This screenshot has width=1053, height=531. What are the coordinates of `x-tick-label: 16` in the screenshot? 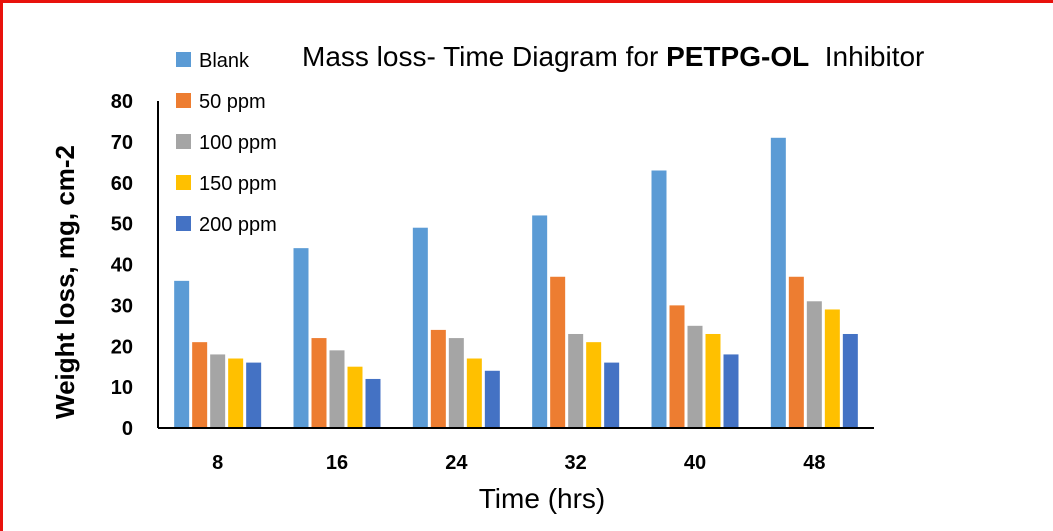 It's located at (337, 463).